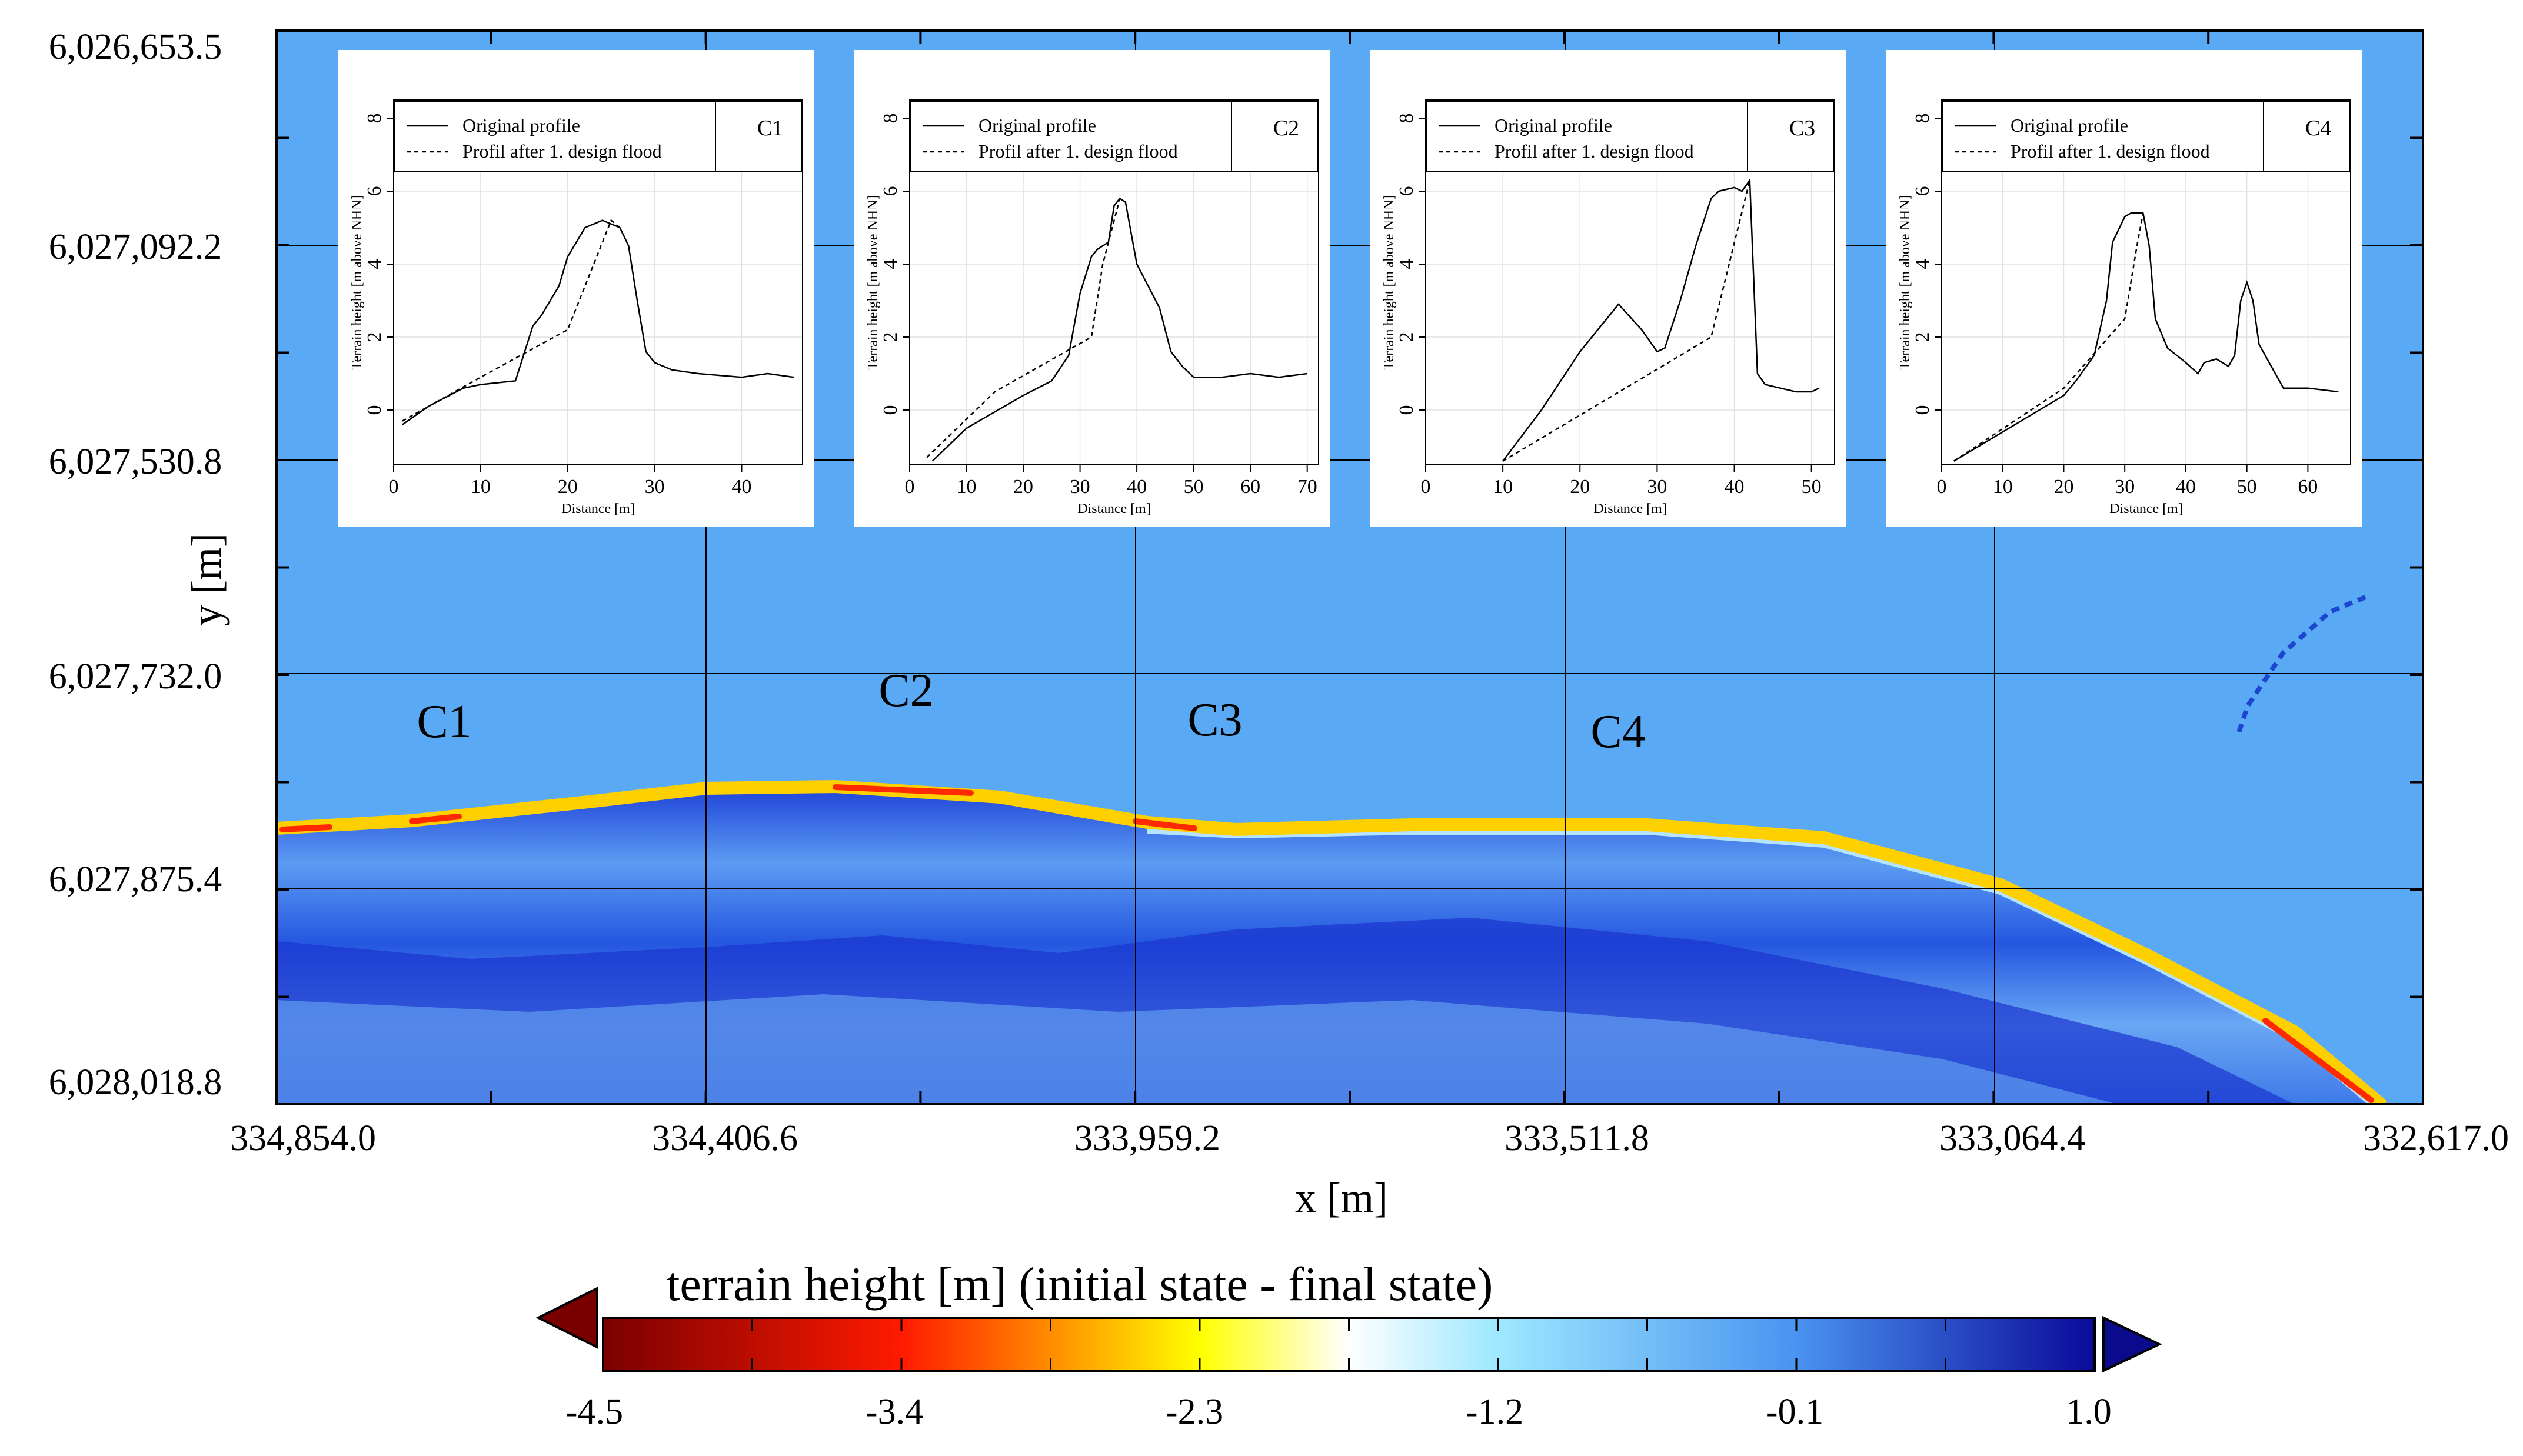 The image size is (2523, 1456). What do you see at coordinates (2308, 487) in the screenshot?
I see `inset-x-tick-label: 60` at bounding box center [2308, 487].